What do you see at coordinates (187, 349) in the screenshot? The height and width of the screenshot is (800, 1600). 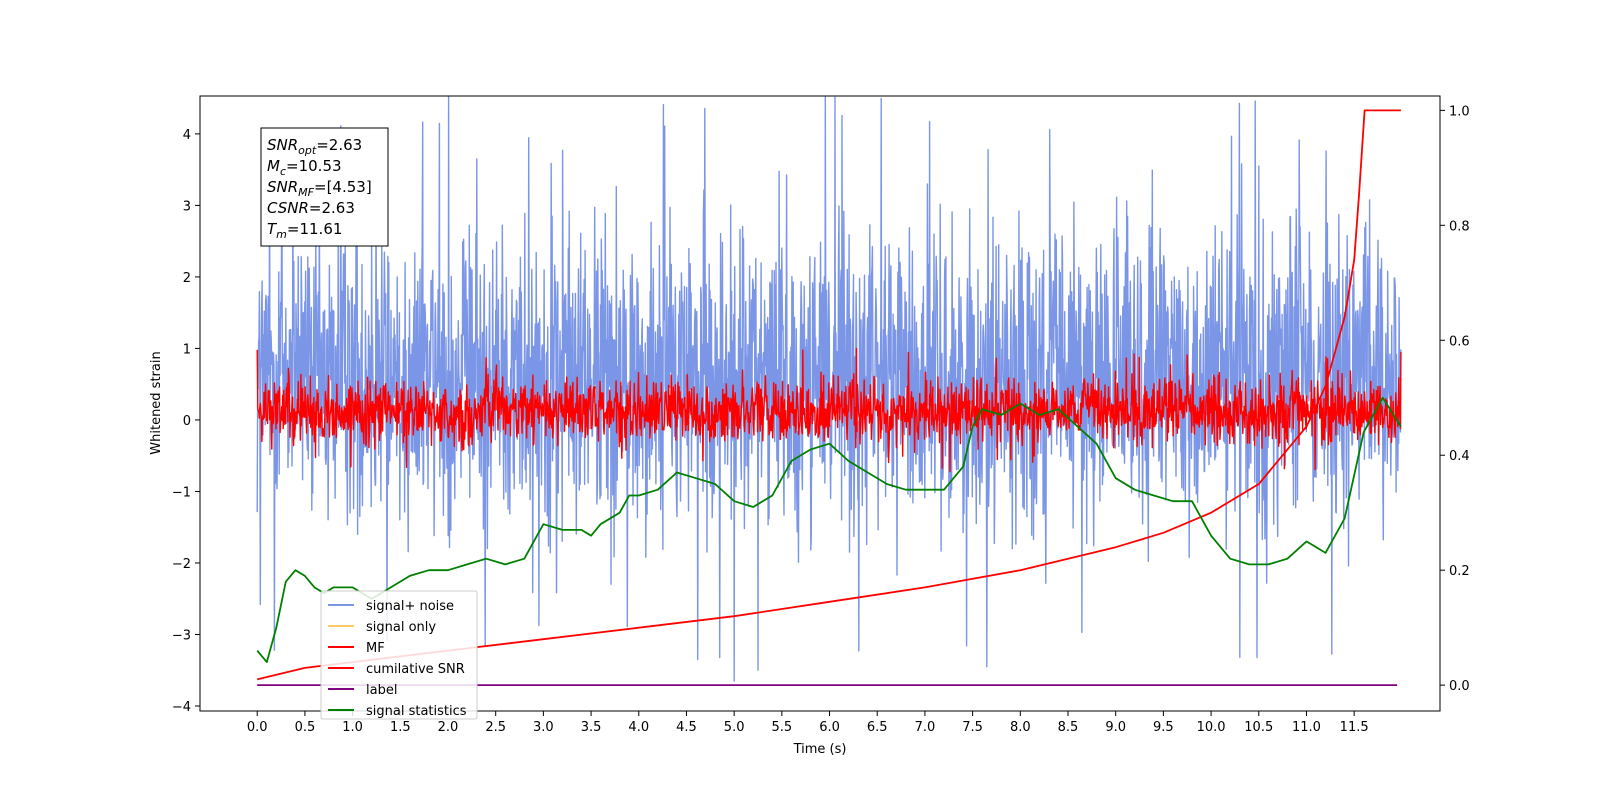 I see `left-y-tick-label: 1` at bounding box center [187, 349].